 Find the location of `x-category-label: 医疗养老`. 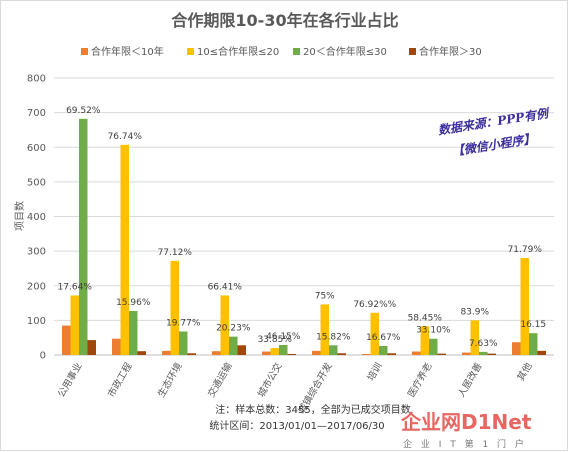

x-category-label: 医疗养老 is located at coordinates (420, 379).